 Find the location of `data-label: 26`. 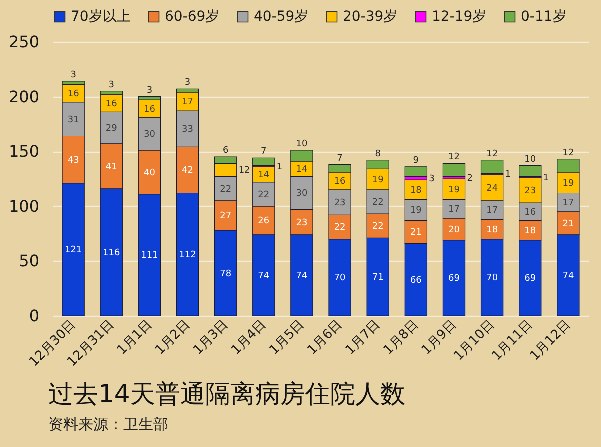

data-label: 26 is located at coordinates (264, 221).